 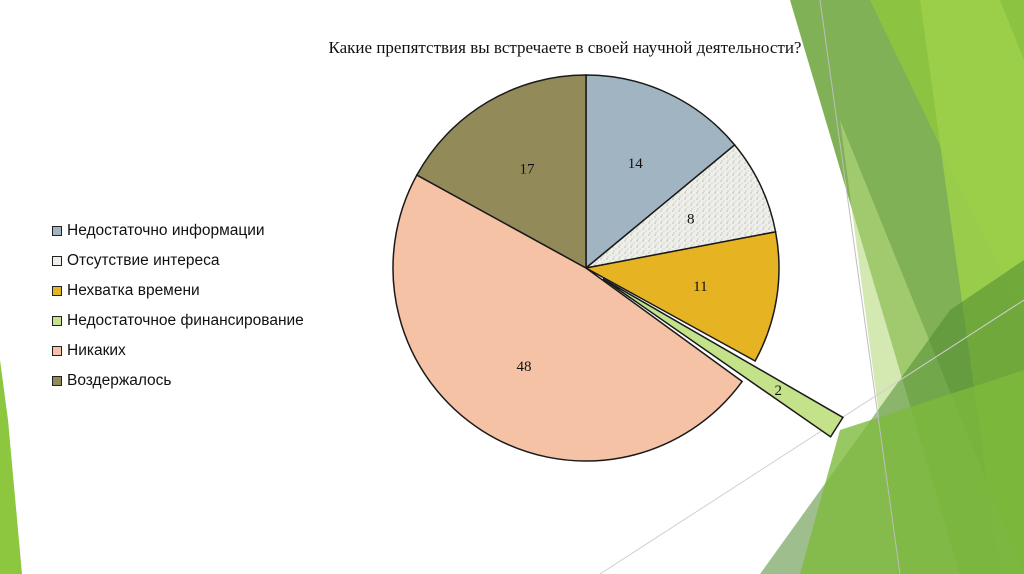 What do you see at coordinates (96, 350) in the screenshot?
I see `legend-label: Никаких` at bounding box center [96, 350].